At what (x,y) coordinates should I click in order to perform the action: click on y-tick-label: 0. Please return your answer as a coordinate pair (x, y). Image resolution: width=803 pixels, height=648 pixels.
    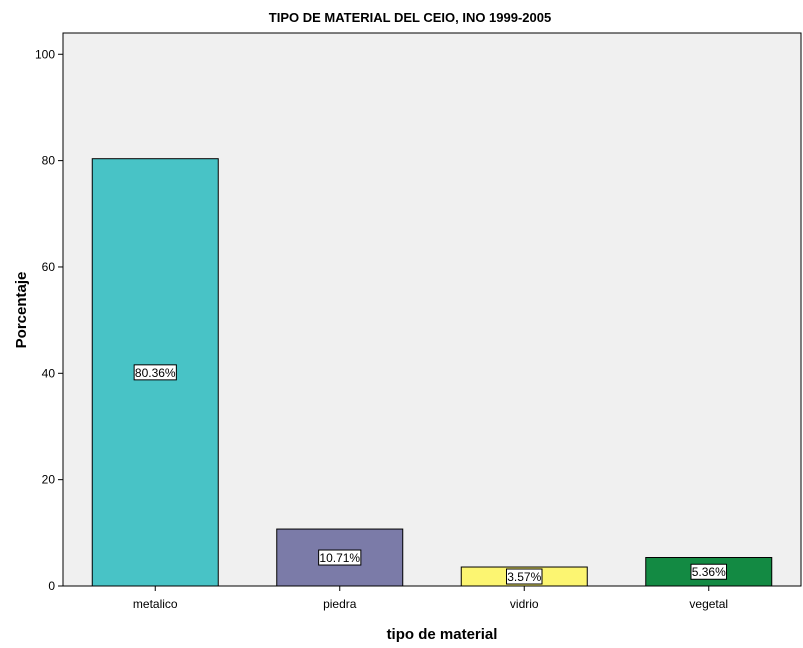
    Looking at the image, I should click on (51, 586).